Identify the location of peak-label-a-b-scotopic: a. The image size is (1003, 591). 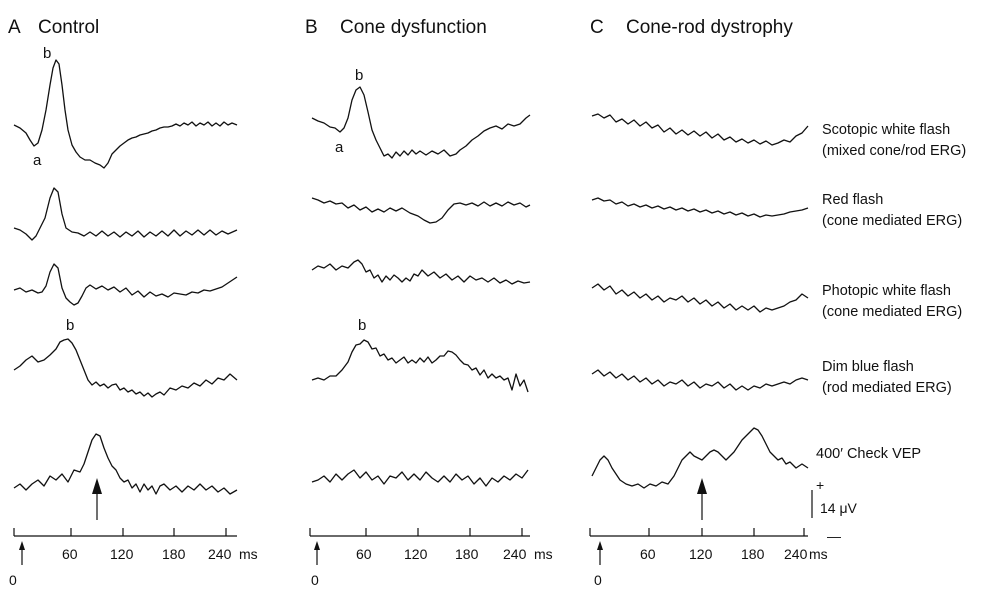
(339, 147).